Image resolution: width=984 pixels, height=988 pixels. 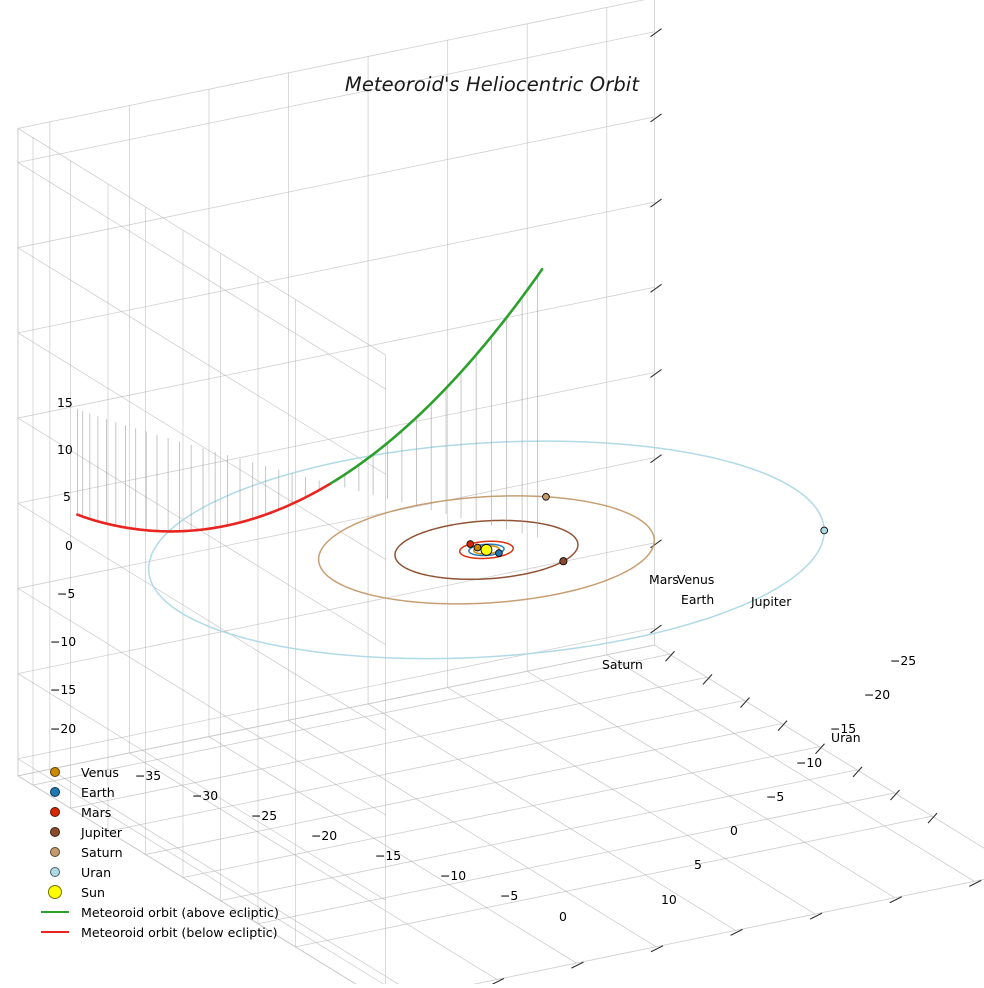 I want to click on legend-item: Saturn, so click(x=168, y=852).